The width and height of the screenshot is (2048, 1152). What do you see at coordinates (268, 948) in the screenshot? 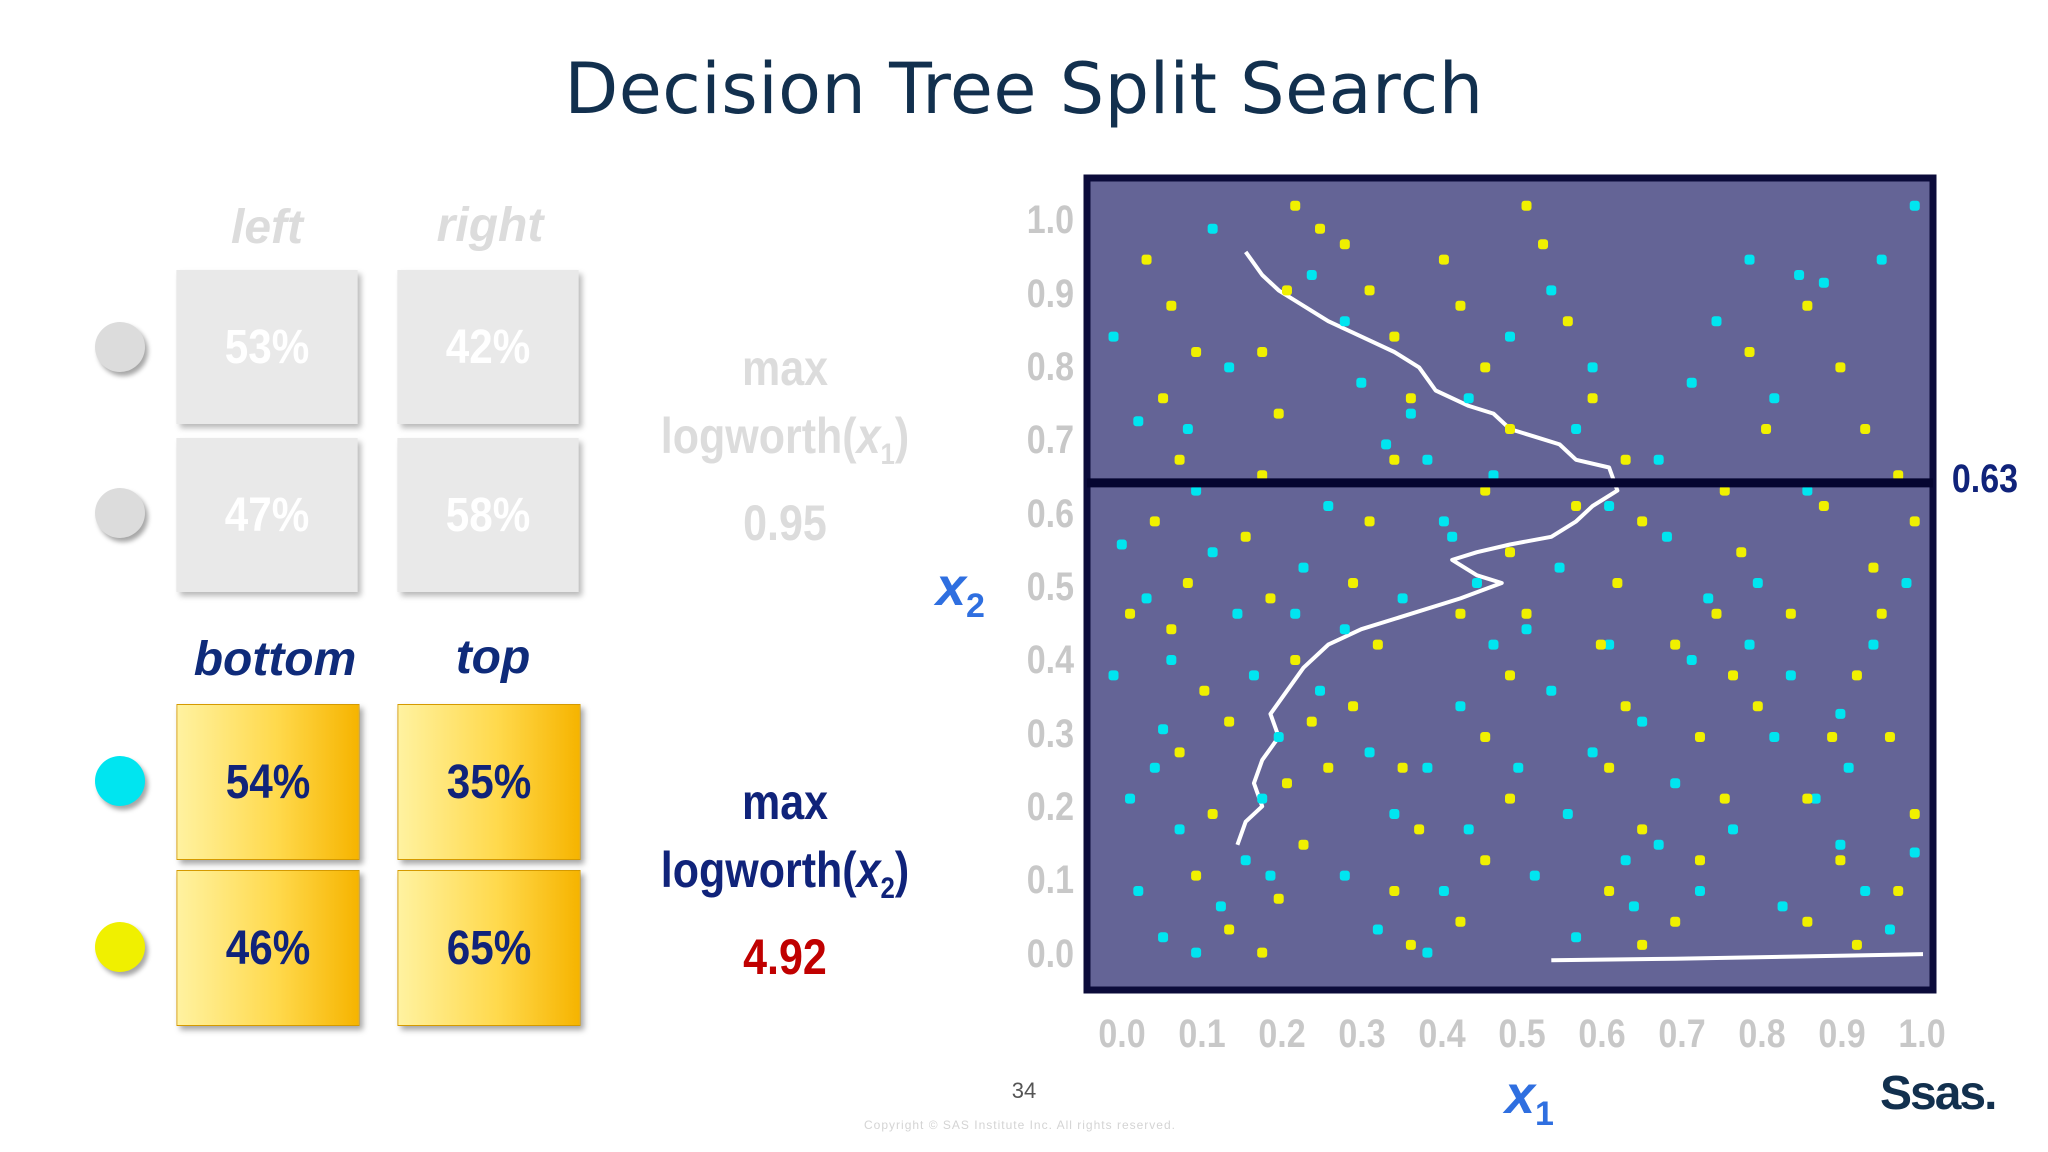
I see `cell-bottom-row2: 46%` at bounding box center [268, 948].